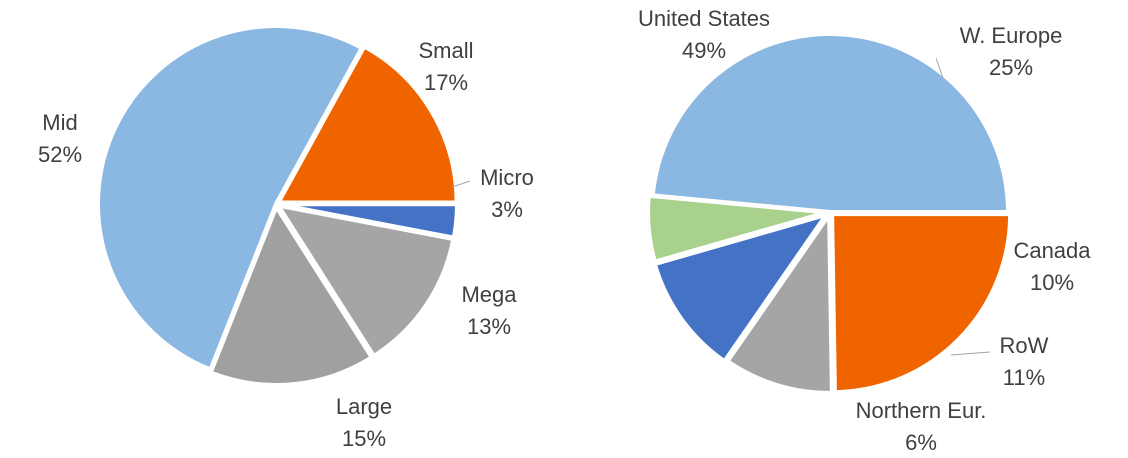 The width and height of the screenshot is (1128, 458). I want to click on value-large: 15%, so click(364, 438).